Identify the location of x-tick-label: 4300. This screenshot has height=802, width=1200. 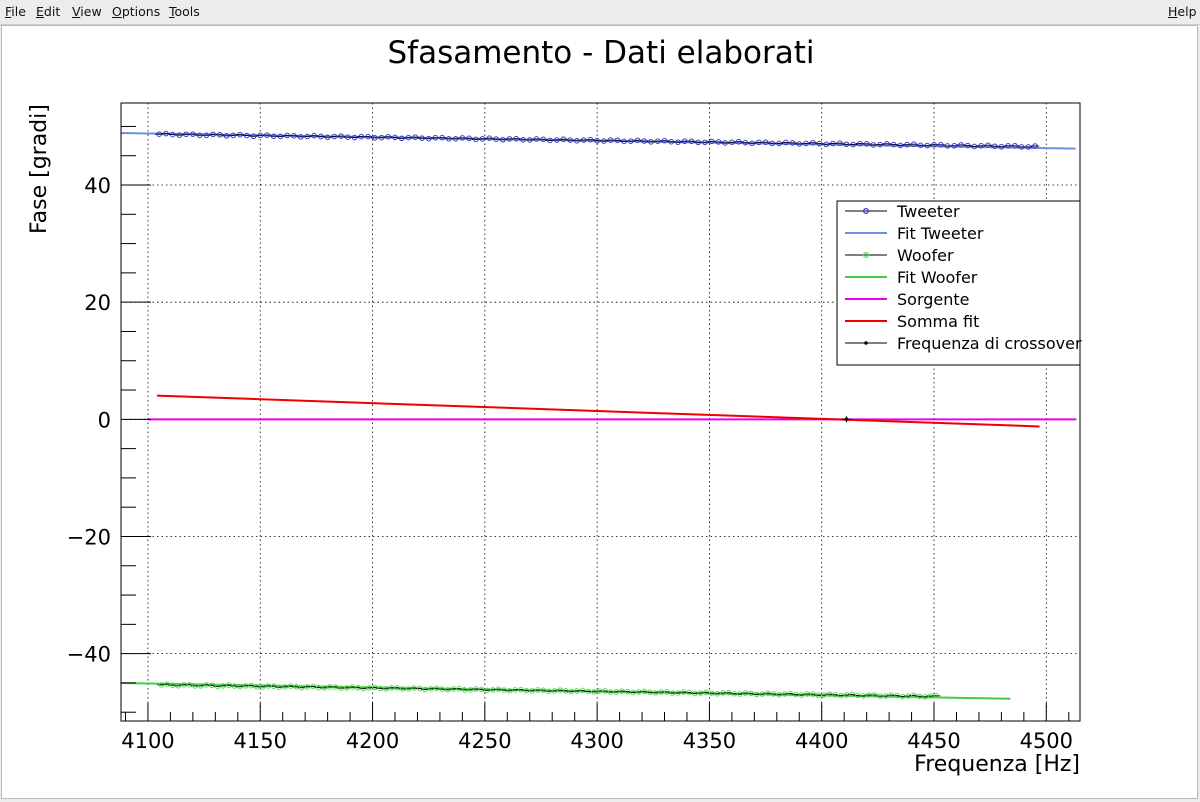
(596, 741).